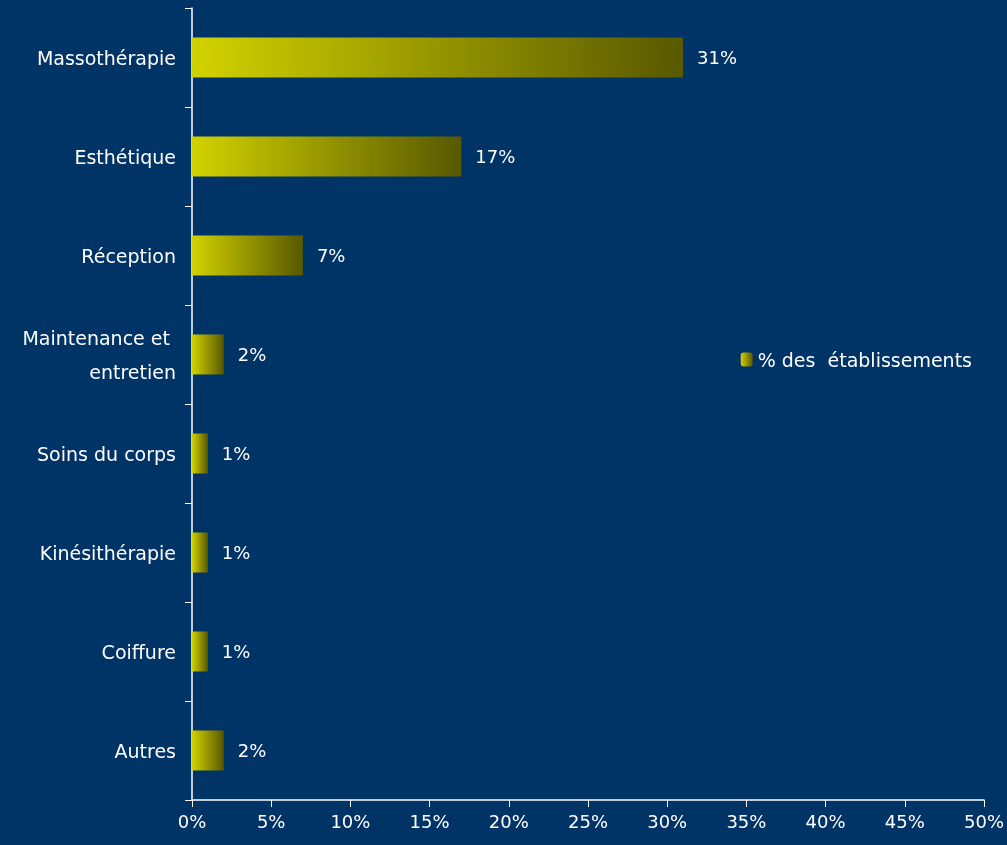  I want to click on y-tick-label: Maintenance et entretien, so click(99, 354).